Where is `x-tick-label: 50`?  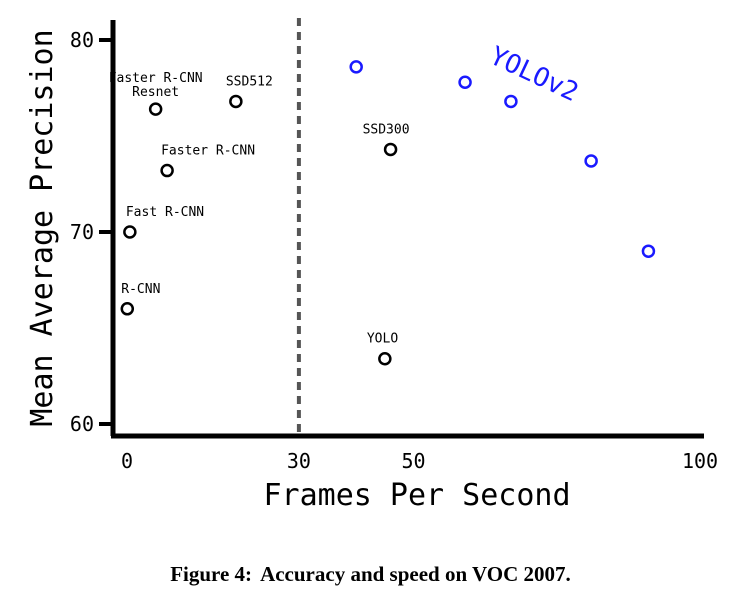
x-tick-label: 50 is located at coordinates (413, 461).